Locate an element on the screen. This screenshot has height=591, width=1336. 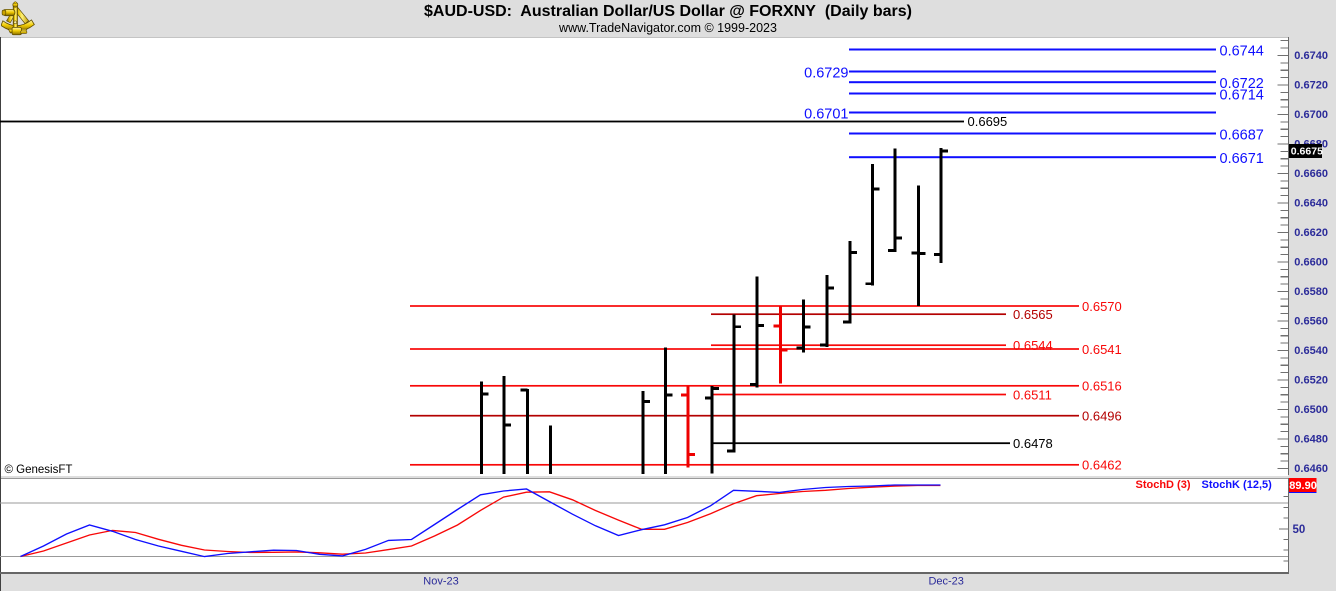
svg-text: 0.6729 is located at coordinates (826, 73).